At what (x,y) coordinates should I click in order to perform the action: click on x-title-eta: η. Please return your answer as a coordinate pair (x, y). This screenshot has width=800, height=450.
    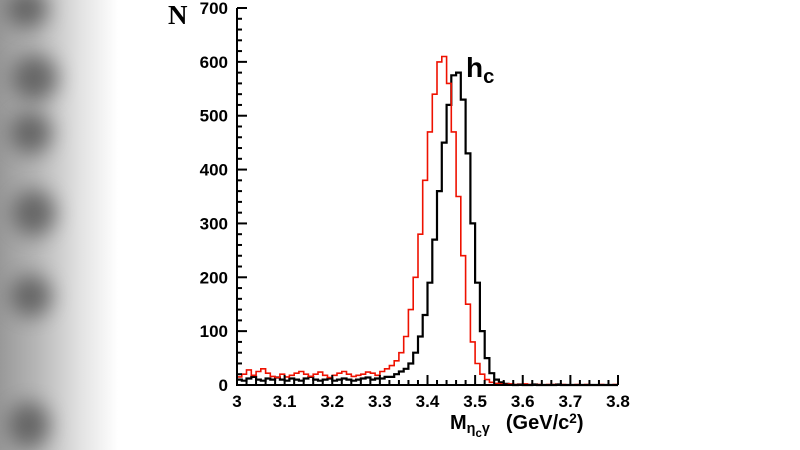
    Looking at the image, I should click on (471, 429).